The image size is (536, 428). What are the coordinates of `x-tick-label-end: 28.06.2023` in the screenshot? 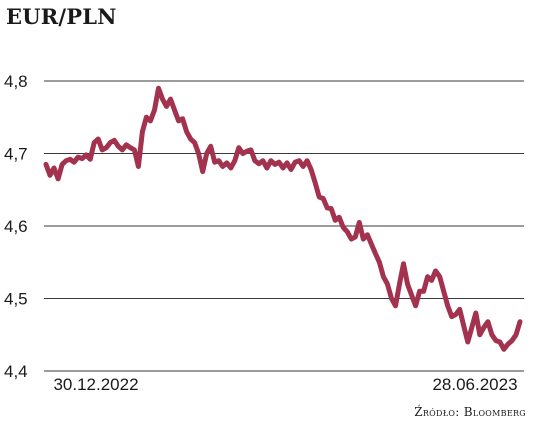 It's located at (474, 384).